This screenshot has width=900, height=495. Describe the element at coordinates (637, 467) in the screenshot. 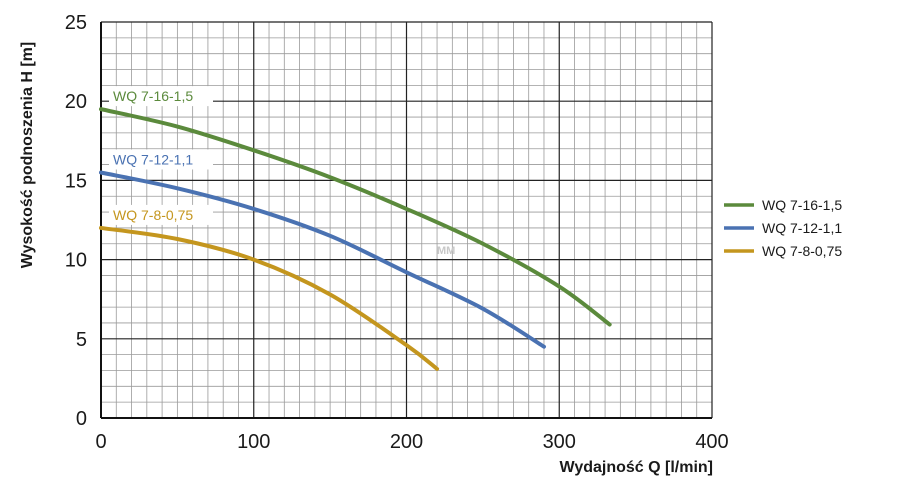

I see `x-axis-label: Wydajność Q [l/min]` at that location.